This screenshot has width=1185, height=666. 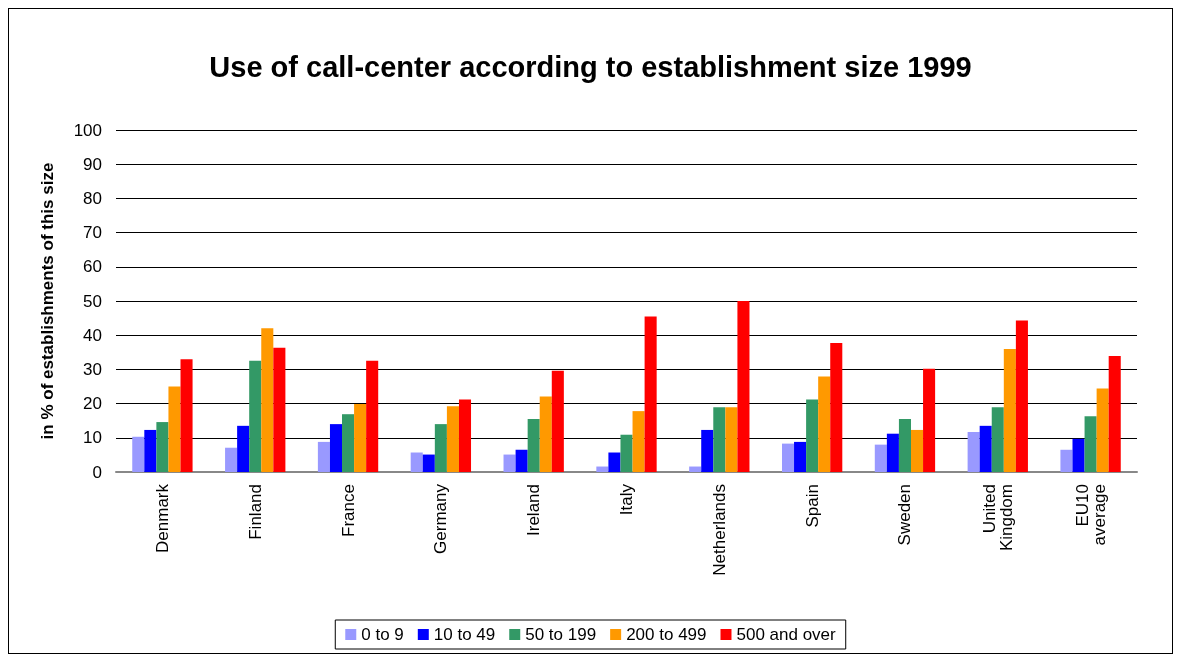 I want to click on legend-label: 0 to 9, so click(x=382, y=634).